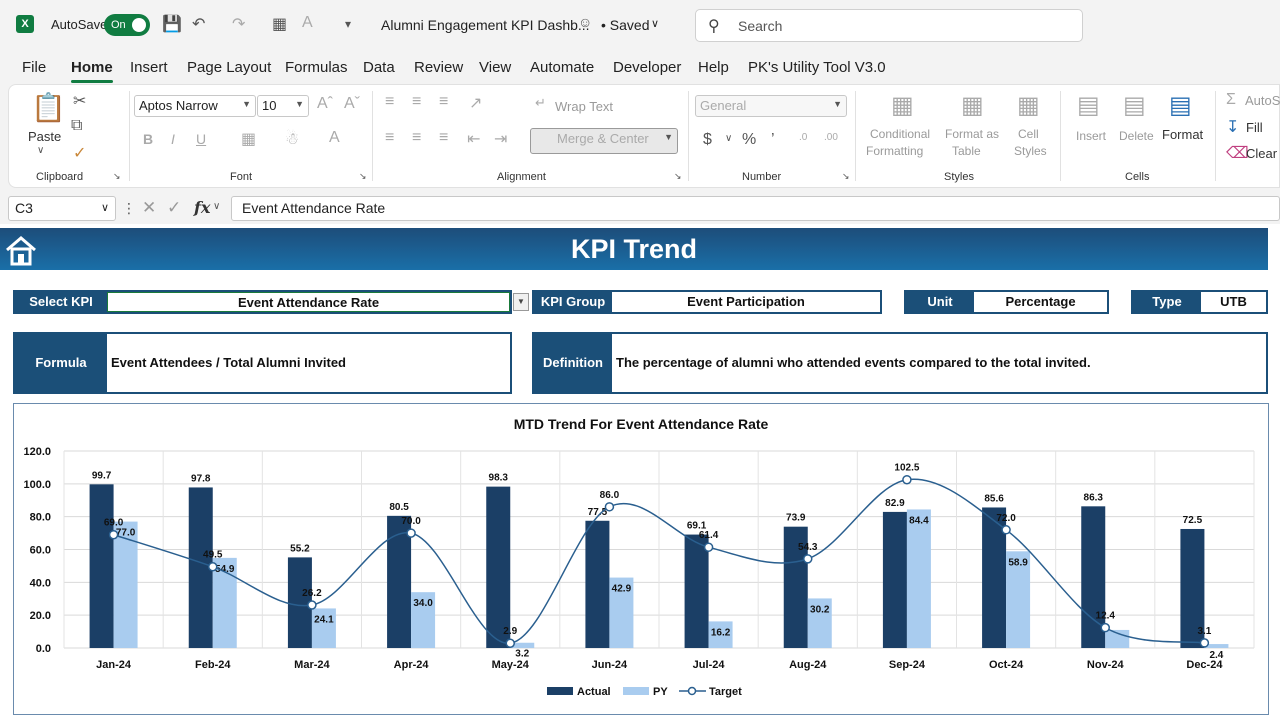 Image resolution: width=1280 pixels, height=720 pixels. I want to click on font-size-select: 10 ▼, so click(283, 106).